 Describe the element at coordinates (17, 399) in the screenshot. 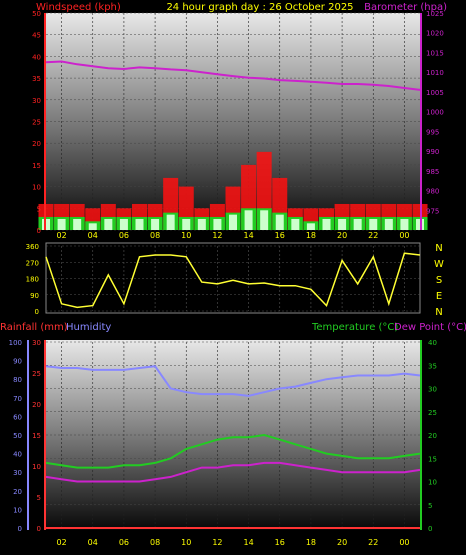

I see `y-tick-label: 70` at that location.